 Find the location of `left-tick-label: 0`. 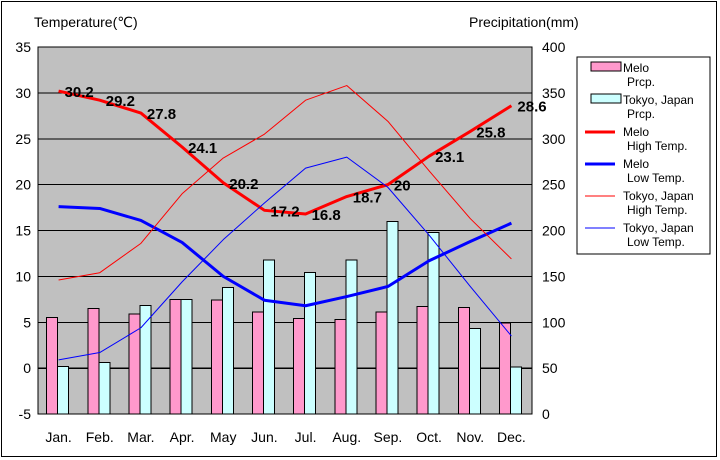

left-tick-label: 0 is located at coordinates (27, 368).